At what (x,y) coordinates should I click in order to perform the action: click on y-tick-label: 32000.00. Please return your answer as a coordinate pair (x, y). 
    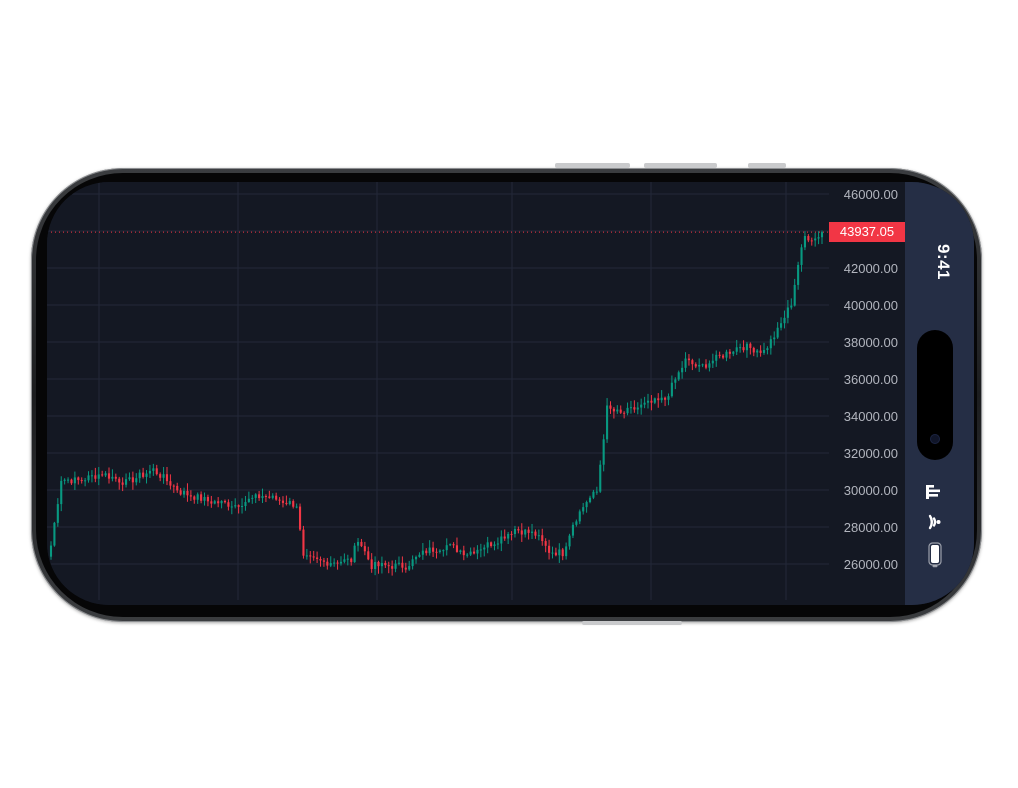
    Looking at the image, I should click on (871, 453).